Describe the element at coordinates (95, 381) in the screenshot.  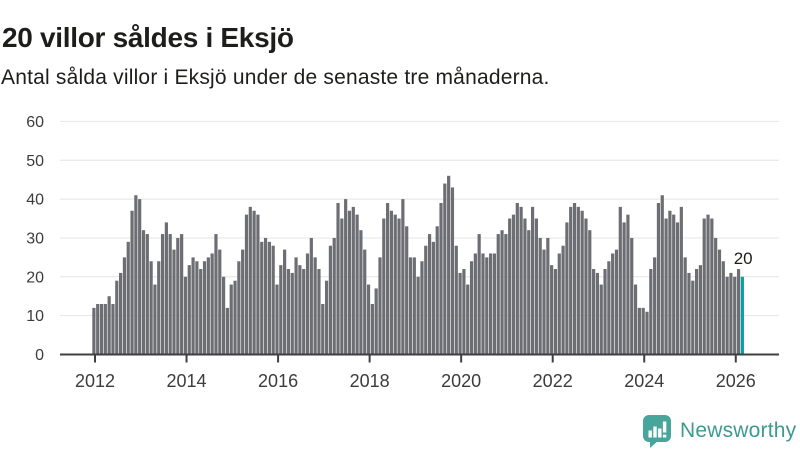
I see `svg-text: 2012` at that location.